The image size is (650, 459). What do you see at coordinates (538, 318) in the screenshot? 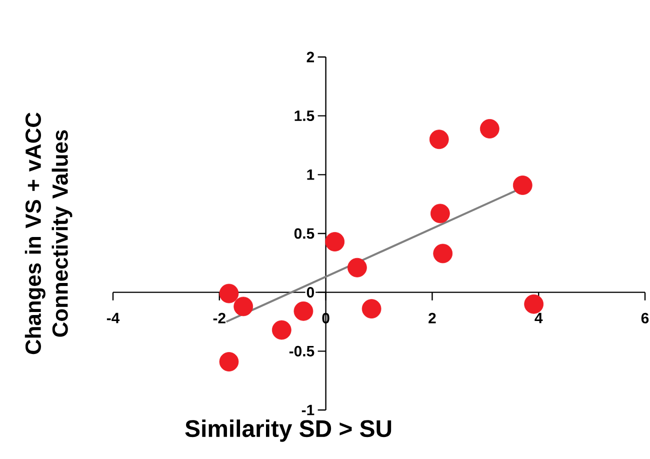
I see `x-tick-label: 4` at bounding box center [538, 318].